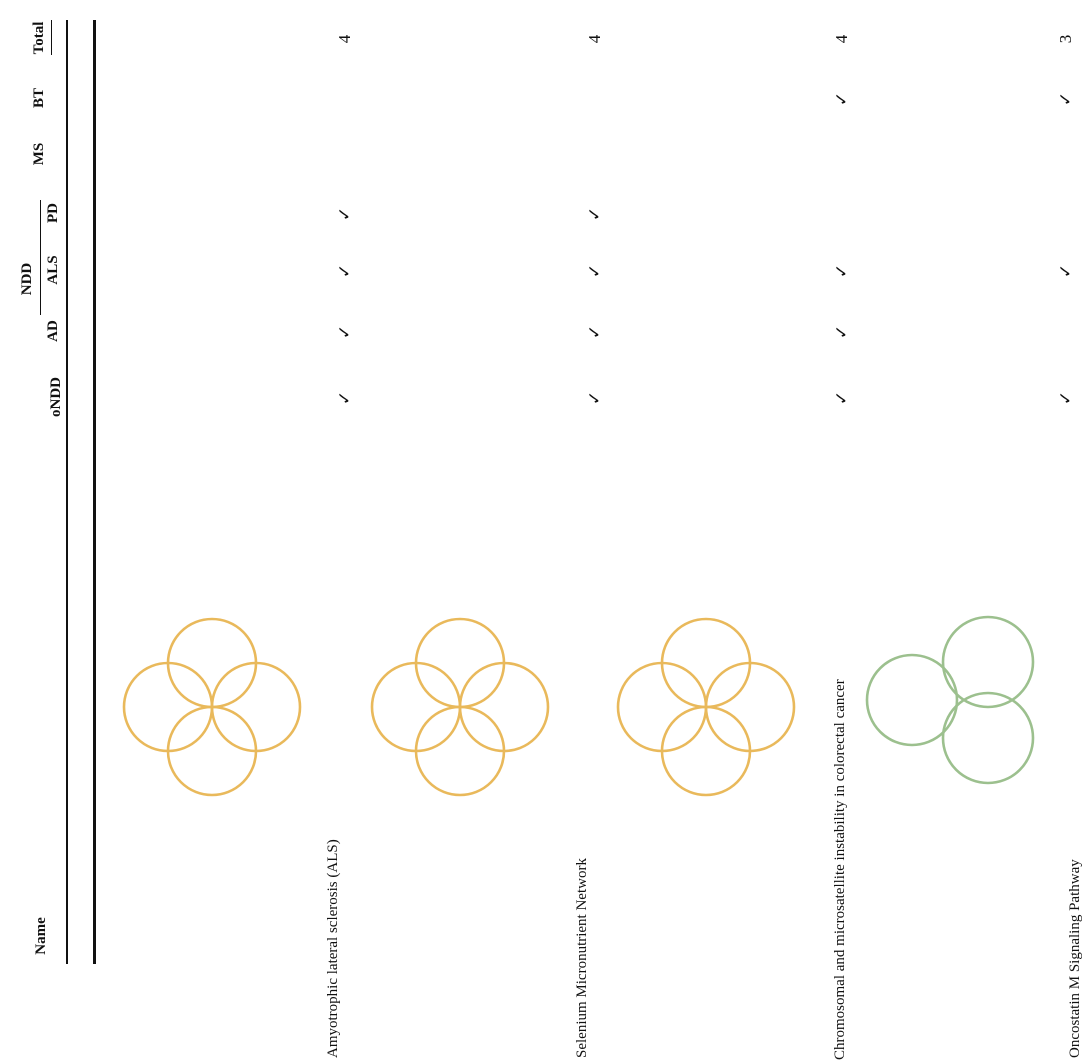  What do you see at coordinates (1065, 39) in the screenshot?
I see `row-total: 3` at bounding box center [1065, 39].